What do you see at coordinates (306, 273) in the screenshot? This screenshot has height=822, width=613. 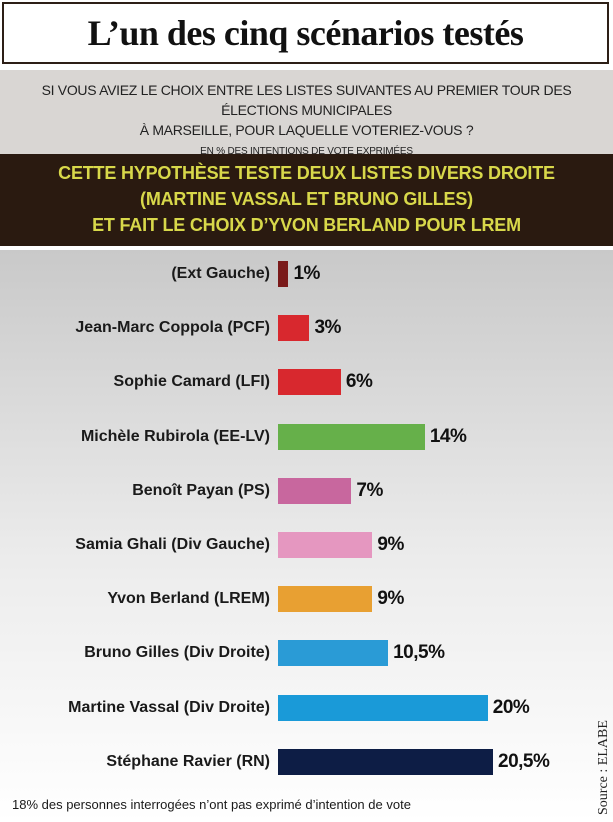 I see `value-label: 1%` at bounding box center [306, 273].